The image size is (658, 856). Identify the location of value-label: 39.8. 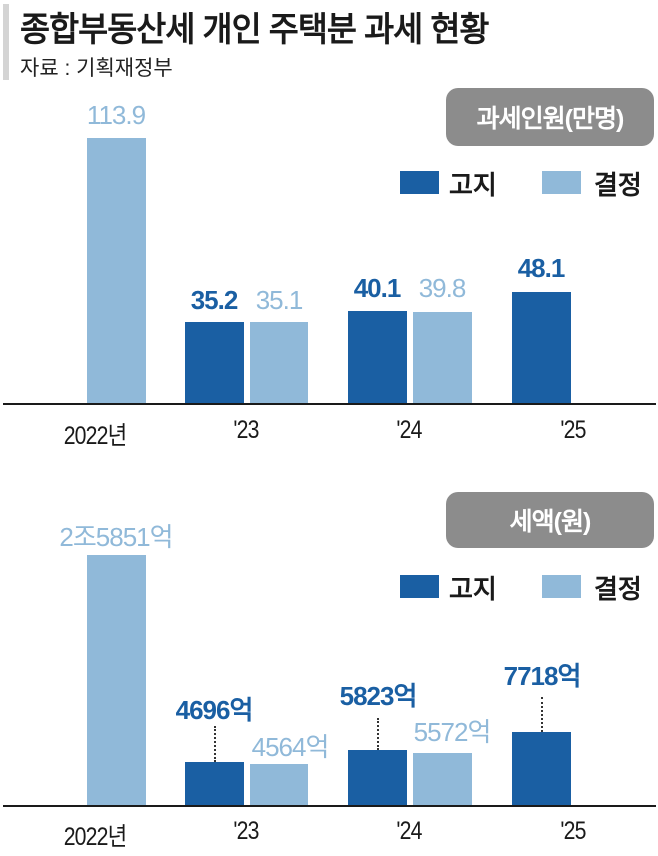
(442, 288).